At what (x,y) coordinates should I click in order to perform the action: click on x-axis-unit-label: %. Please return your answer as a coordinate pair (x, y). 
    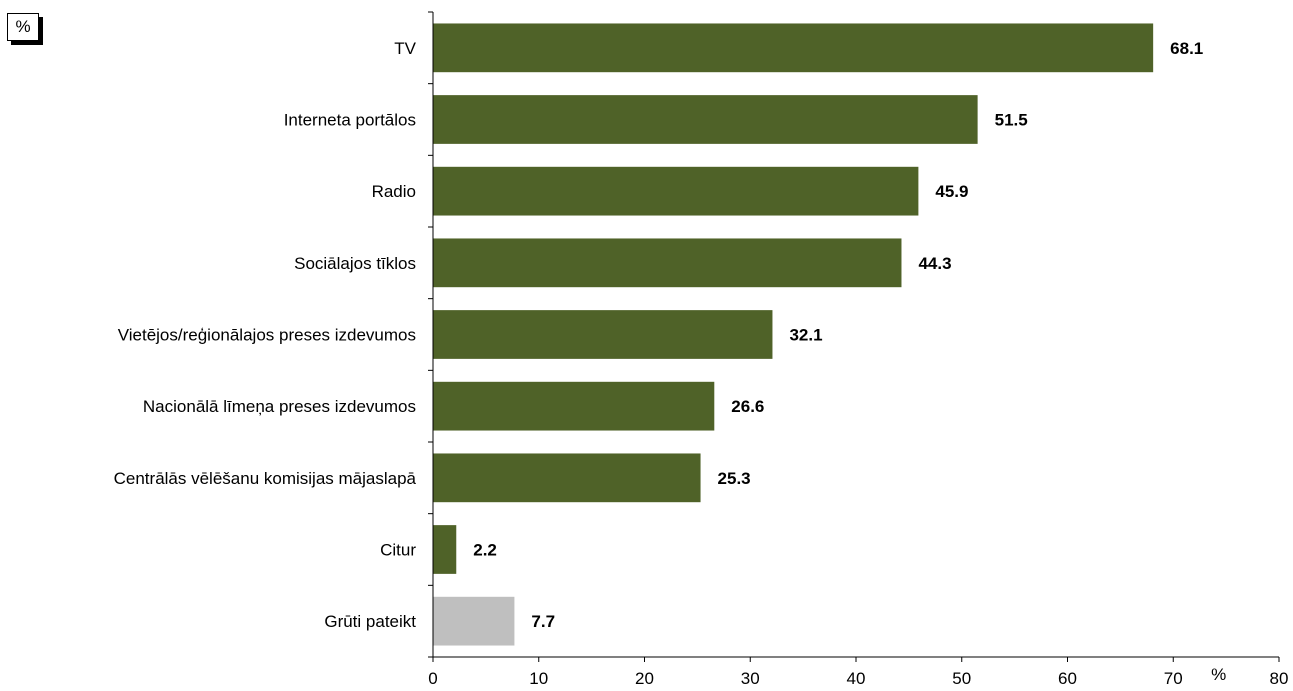
    Looking at the image, I should click on (1218, 674).